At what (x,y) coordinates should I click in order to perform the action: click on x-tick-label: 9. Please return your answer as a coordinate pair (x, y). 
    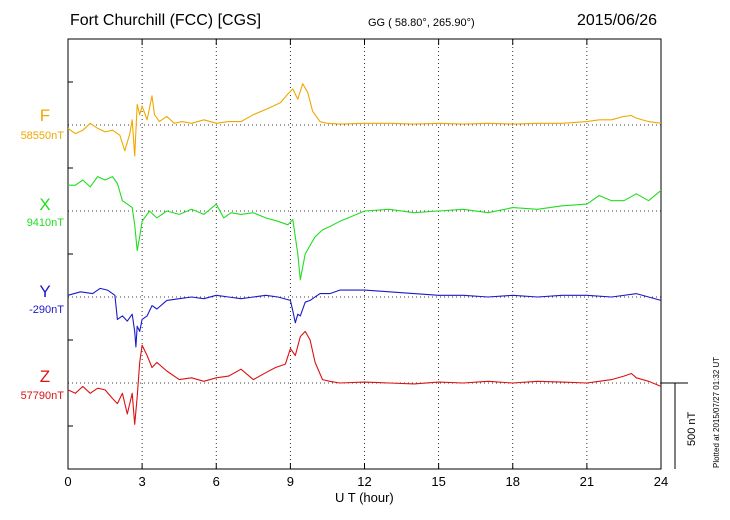
    Looking at the image, I should click on (290, 481).